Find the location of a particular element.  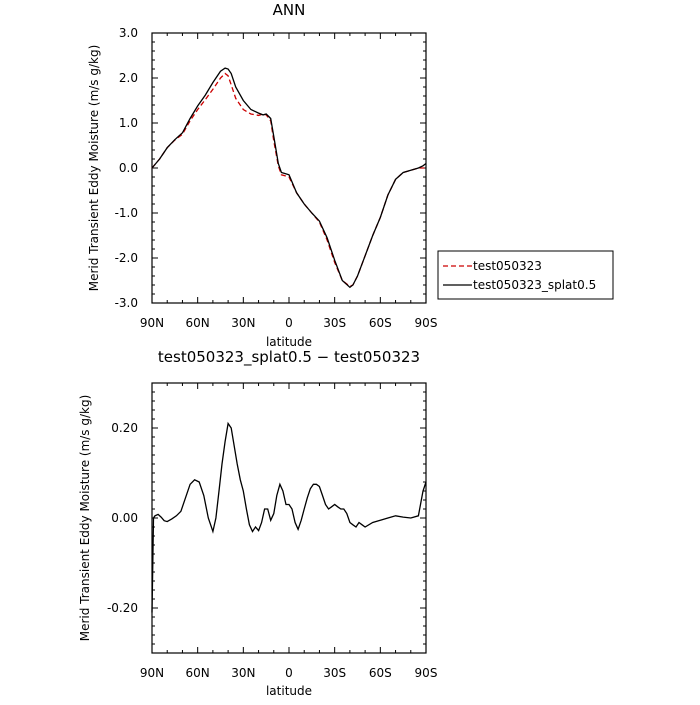

top-panel-x-axis-label: latitude is located at coordinates (289, 342).